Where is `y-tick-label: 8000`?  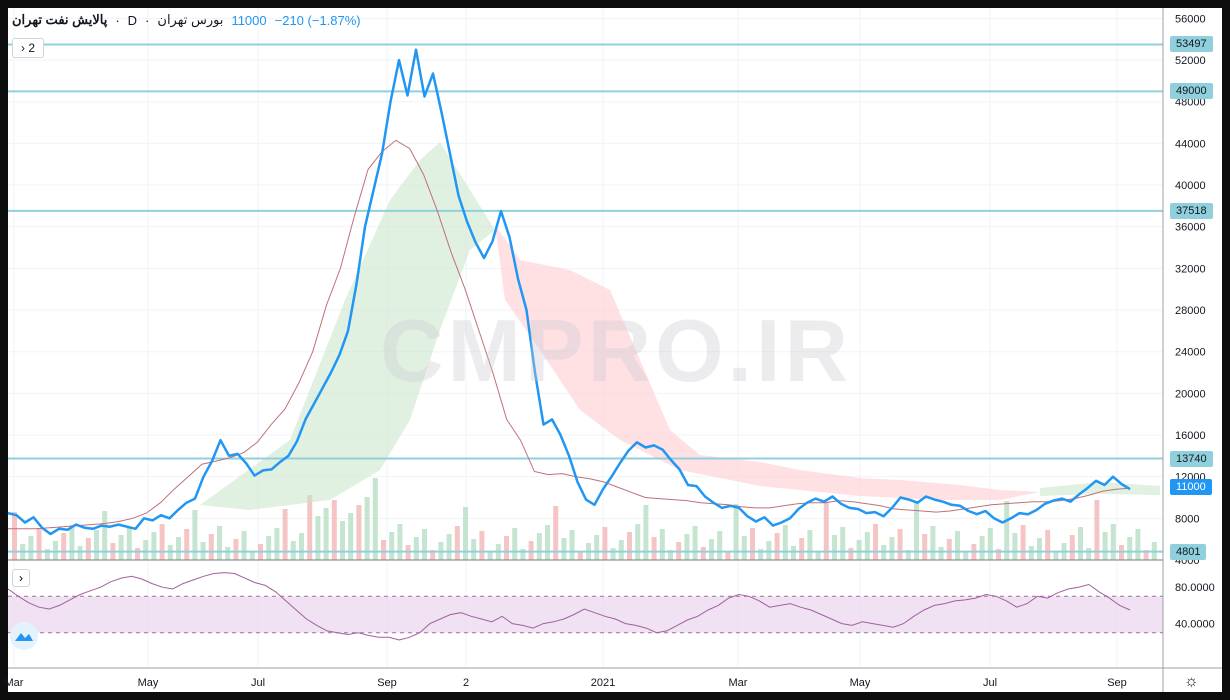 y-tick-label: 8000 is located at coordinates (1187, 519).